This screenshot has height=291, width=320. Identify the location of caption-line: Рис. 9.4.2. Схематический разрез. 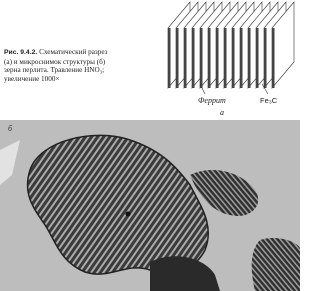
(79, 53).